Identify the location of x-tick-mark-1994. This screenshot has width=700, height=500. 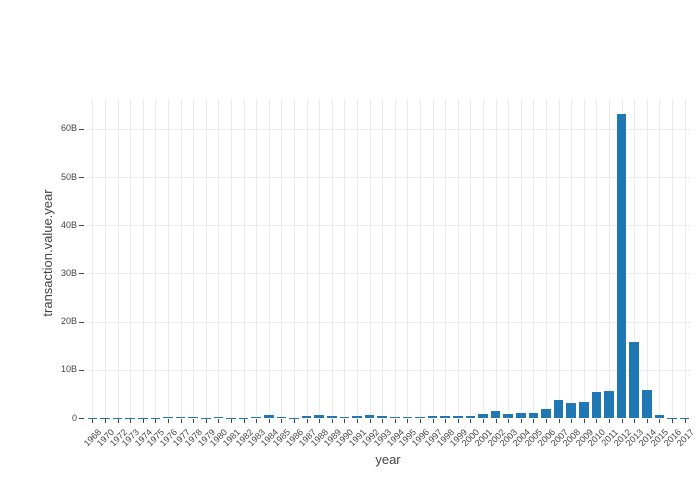
(395, 421).